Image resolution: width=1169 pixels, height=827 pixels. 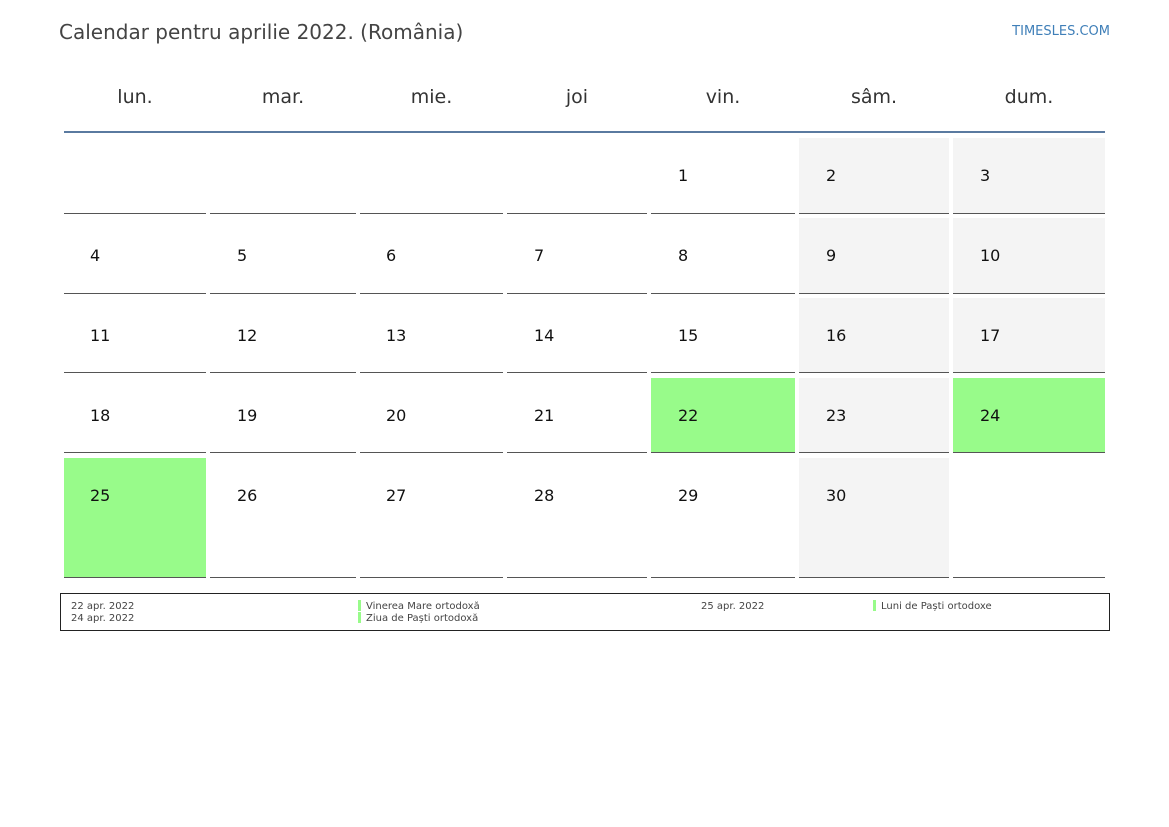 What do you see at coordinates (544, 495) in the screenshot?
I see `day-number: 28` at bounding box center [544, 495].